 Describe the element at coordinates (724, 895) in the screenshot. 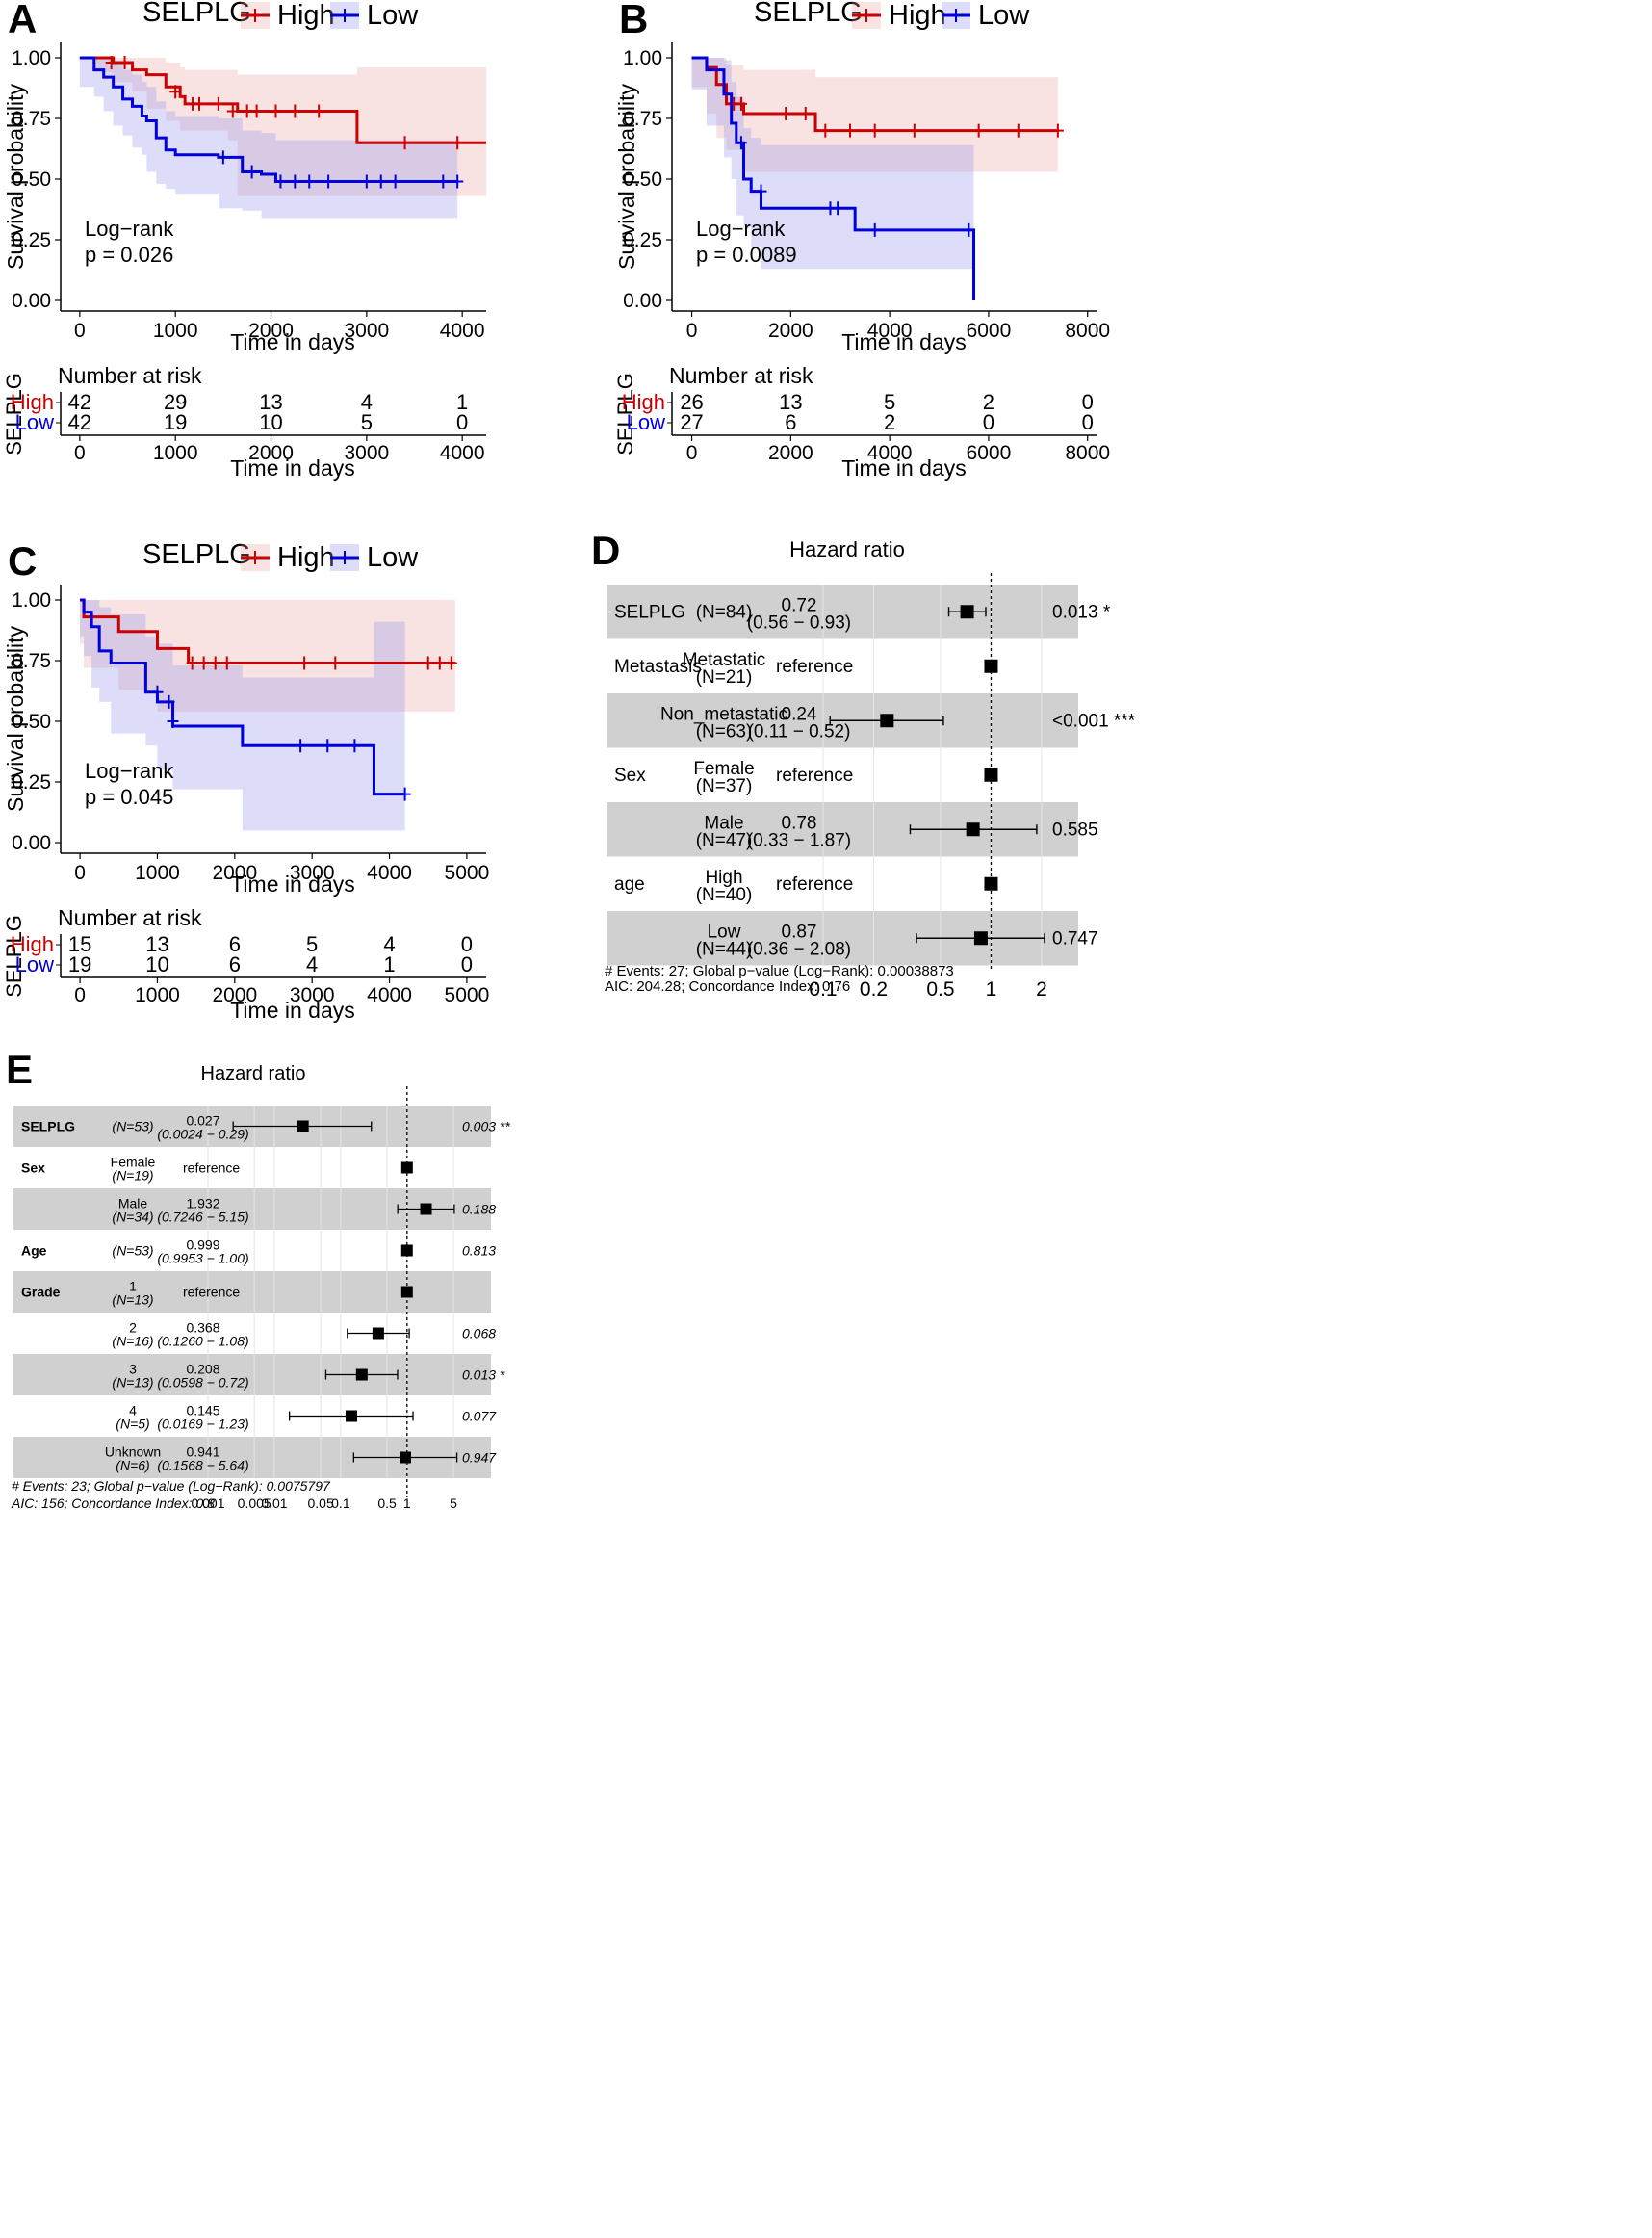

I see `n-label: (N=40)` at that location.